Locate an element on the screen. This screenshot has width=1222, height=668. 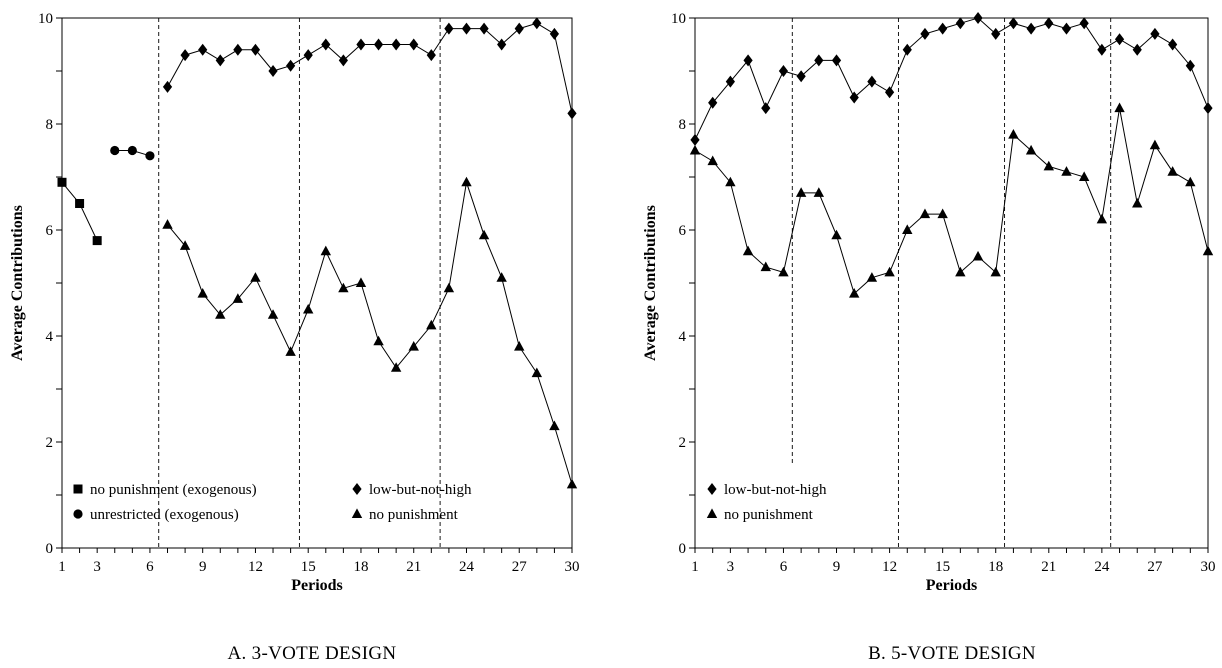
legend-item: no punishment (exogenous) is located at coordinates (165, 490).